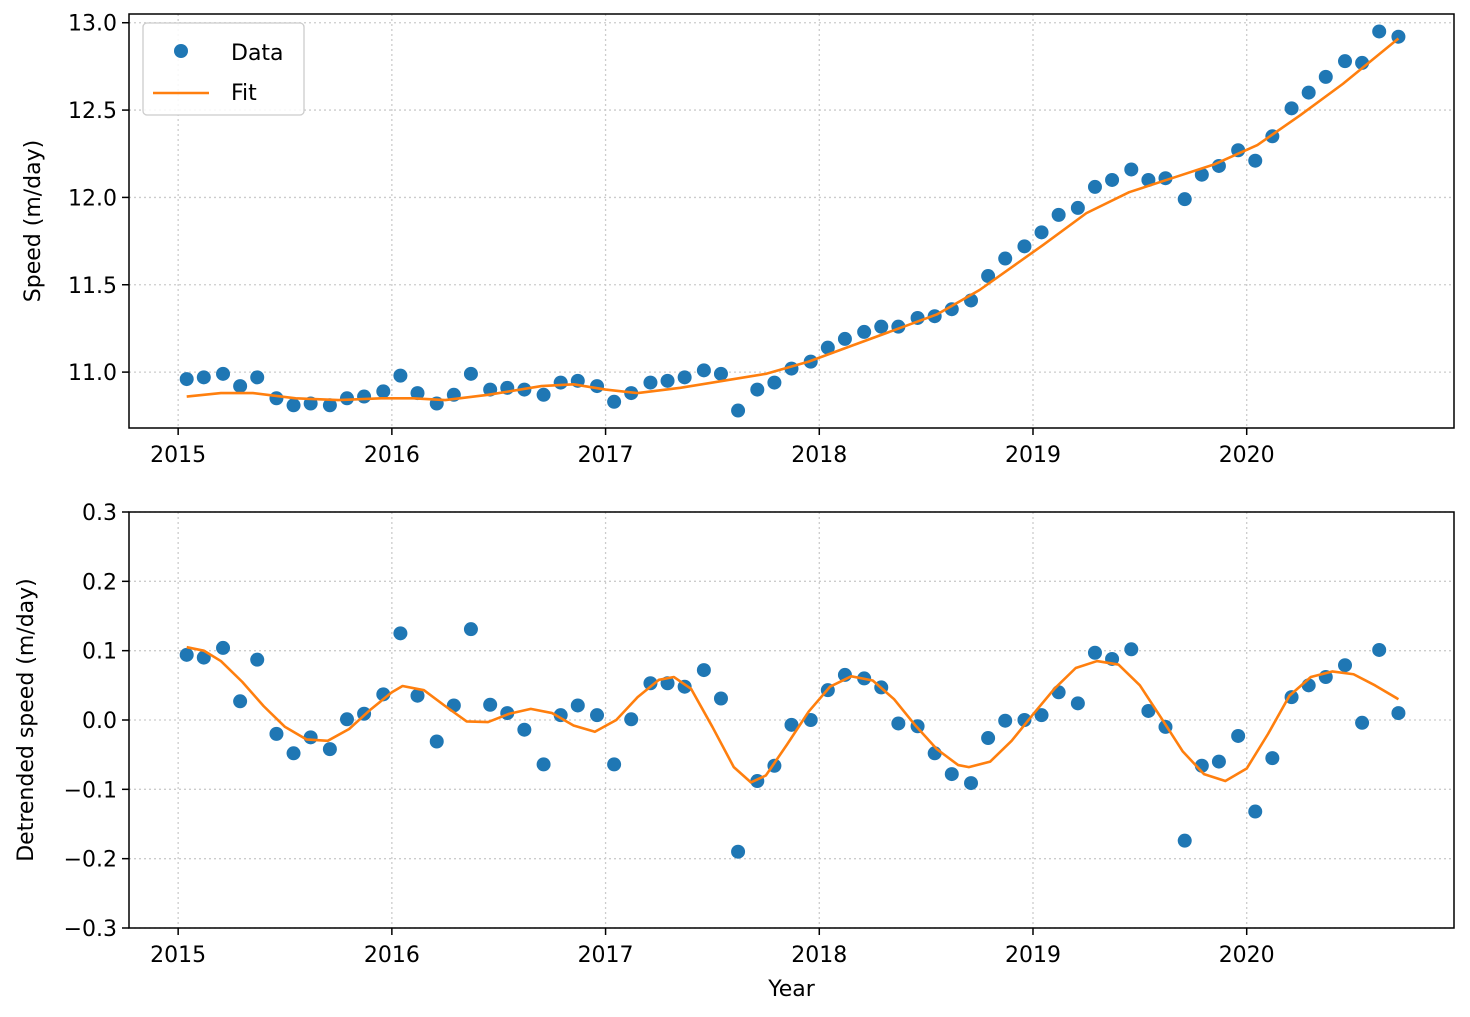 The image size is (1470, 1017). Describe the element at coordinates (223, 69) in the screenshot. I see `legend: Data Fit` at that location.